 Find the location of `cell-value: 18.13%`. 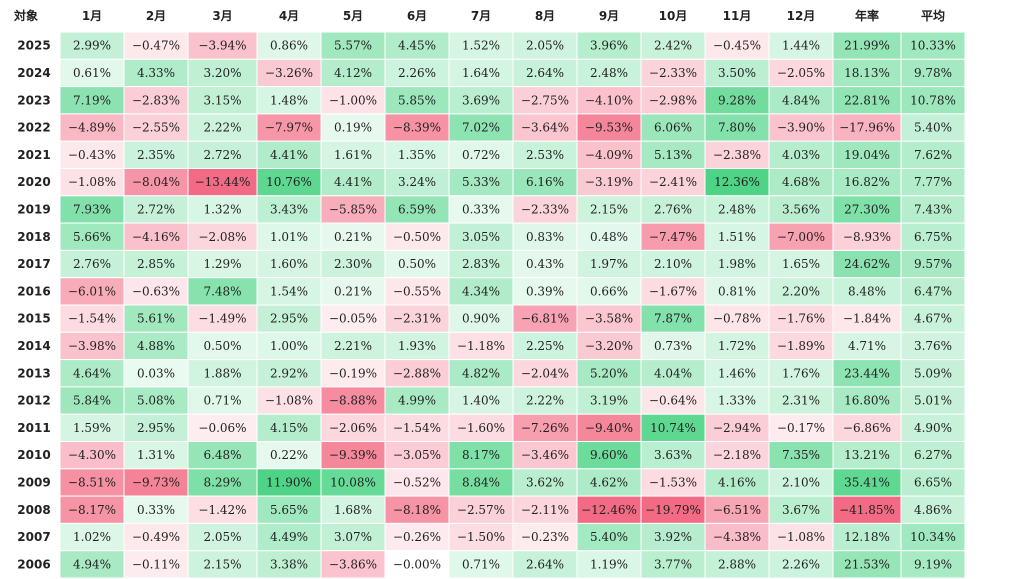

cell-value: 18.13% is located at coordinates (867, 73).